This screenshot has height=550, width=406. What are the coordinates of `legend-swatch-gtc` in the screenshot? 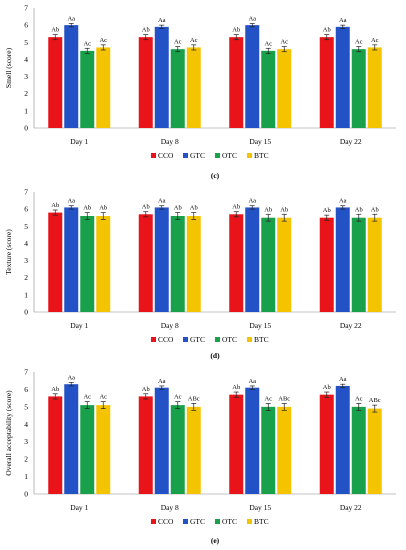 It's located at (185, 521).